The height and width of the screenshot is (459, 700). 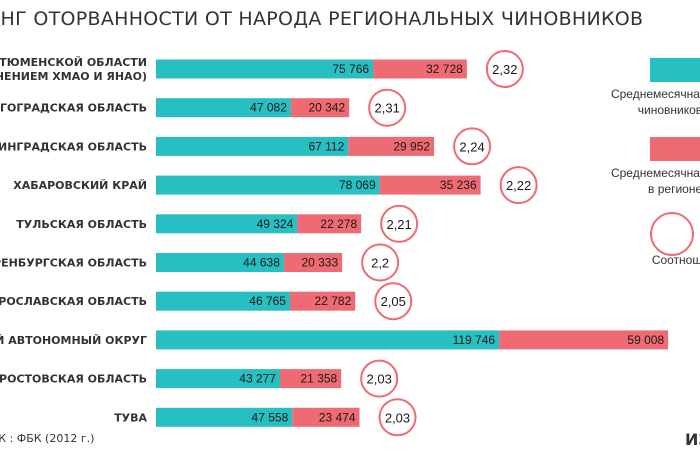 I want to click on value-label-region: 20 342, so click(x=326, y=108).